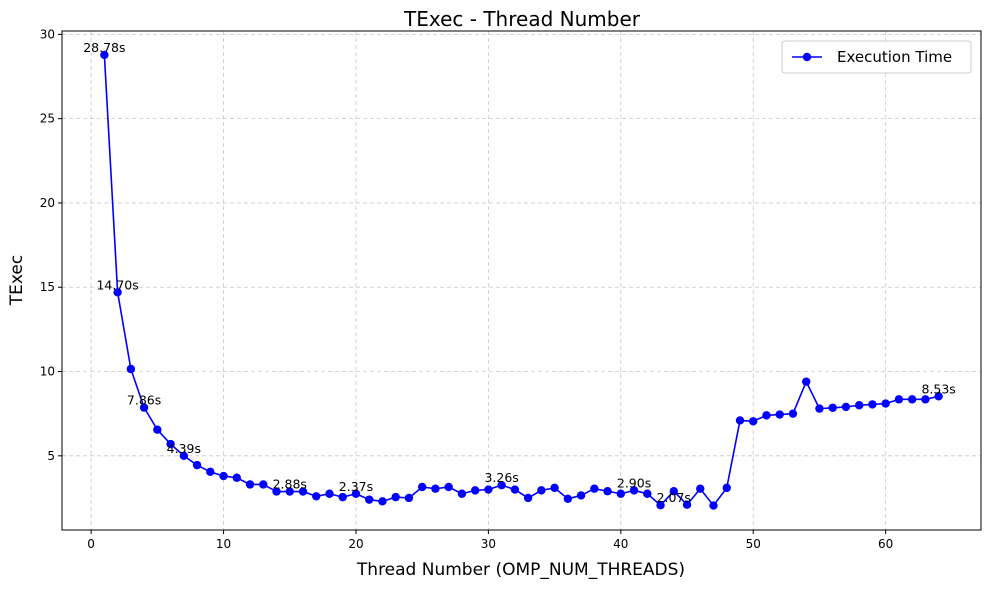  I want to click on x-tick-label: 60, so click(885, 544).